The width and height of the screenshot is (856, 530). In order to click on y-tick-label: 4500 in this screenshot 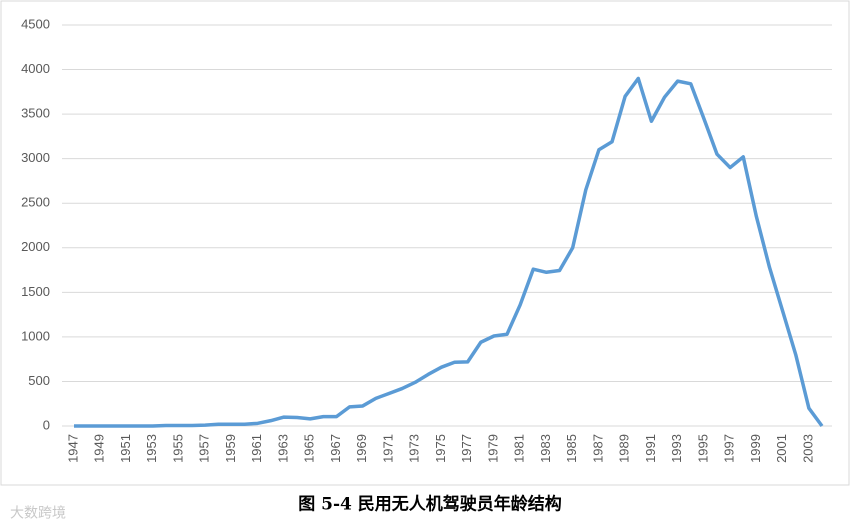, I will do `click(35, 23)`.